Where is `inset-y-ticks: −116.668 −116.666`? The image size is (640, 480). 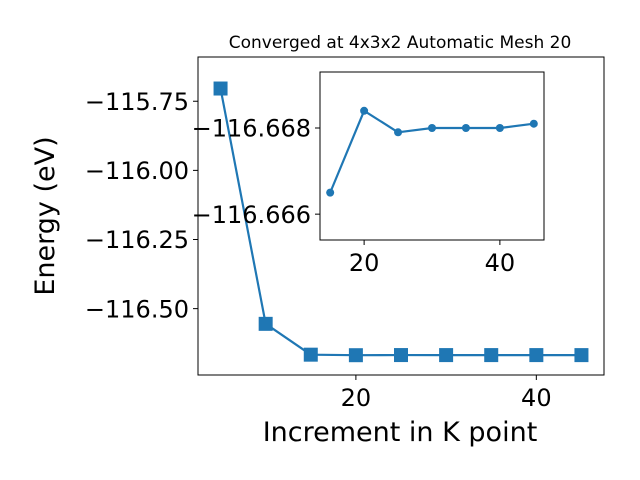 inset-y-ticks: −116.668 −116.666 is located at coordinates (256, 172).